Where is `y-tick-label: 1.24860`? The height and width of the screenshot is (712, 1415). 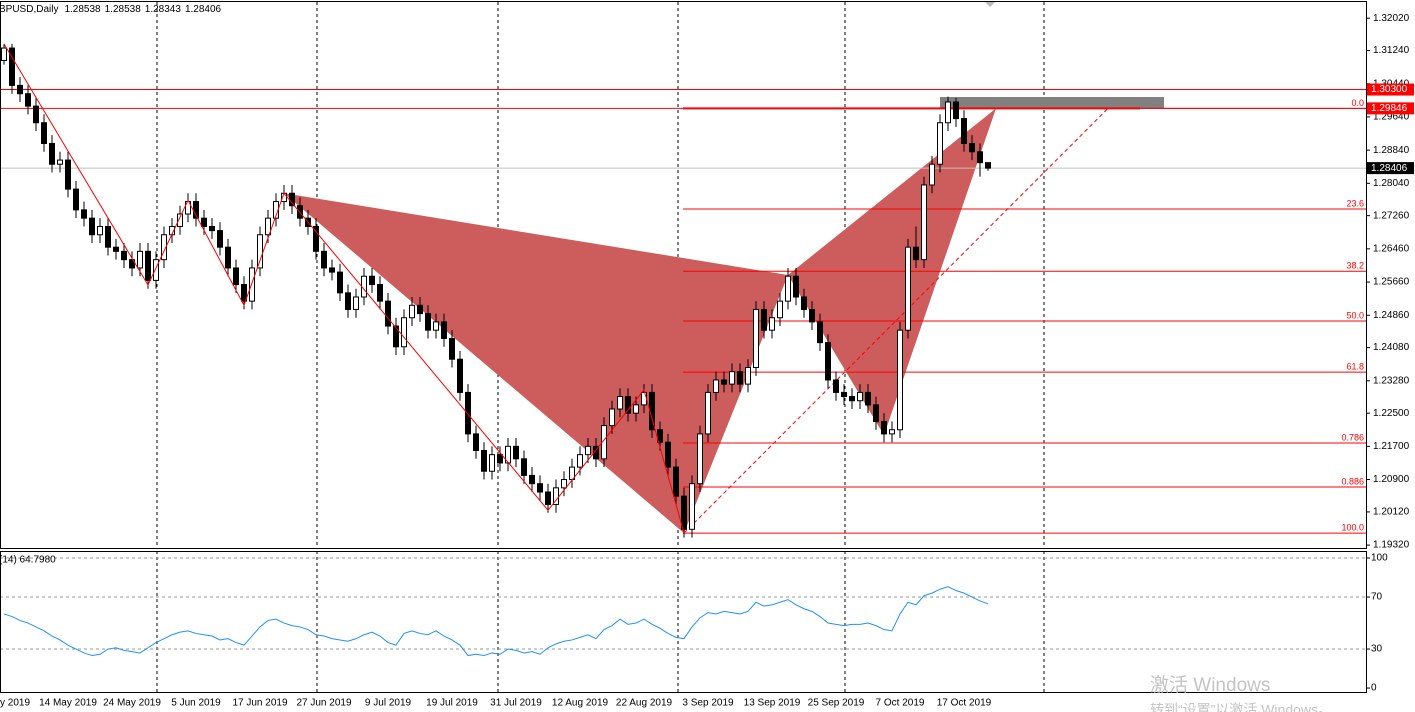
y-tick-label: 1.24860 is located at coordinates (1391, 315).